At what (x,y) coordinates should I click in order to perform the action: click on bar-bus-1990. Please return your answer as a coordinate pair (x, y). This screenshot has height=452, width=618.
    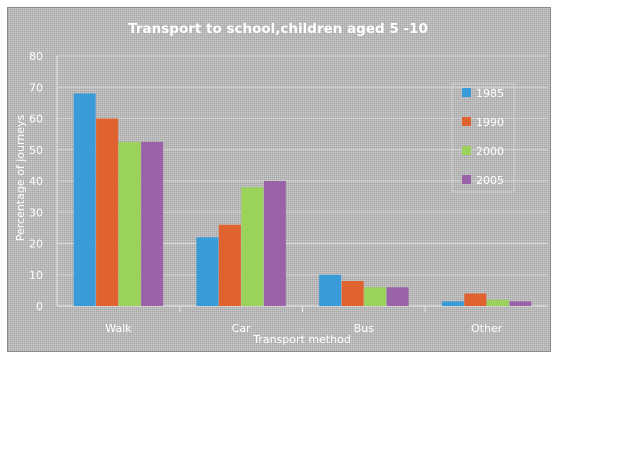
    Looking at the image, I should click on (352, 293).